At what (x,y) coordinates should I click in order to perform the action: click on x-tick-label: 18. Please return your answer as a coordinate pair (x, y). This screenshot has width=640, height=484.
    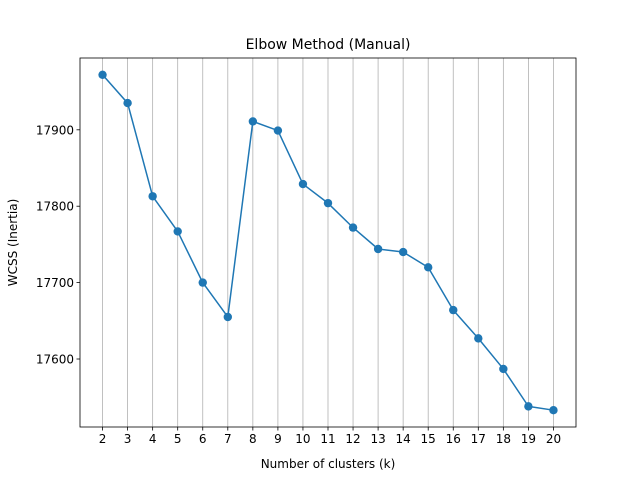
    Looking at the image, I should click on (503, 439).